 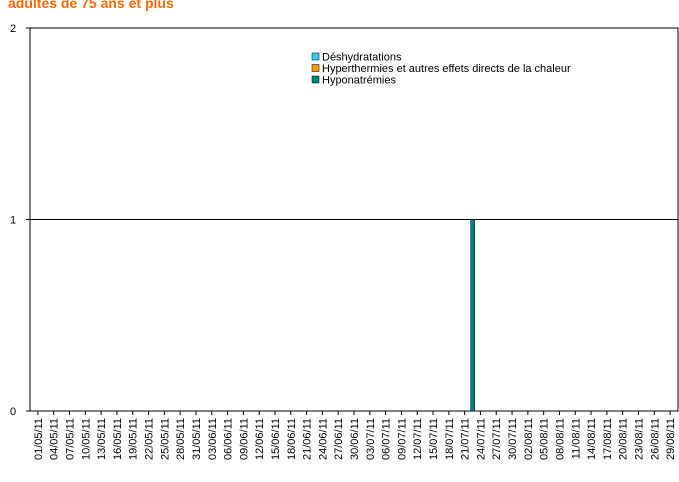 What do you see at coordinates (13, 221) in the screenshot?
I see `y-tick-label: 1` at bounding box center [13, 221].